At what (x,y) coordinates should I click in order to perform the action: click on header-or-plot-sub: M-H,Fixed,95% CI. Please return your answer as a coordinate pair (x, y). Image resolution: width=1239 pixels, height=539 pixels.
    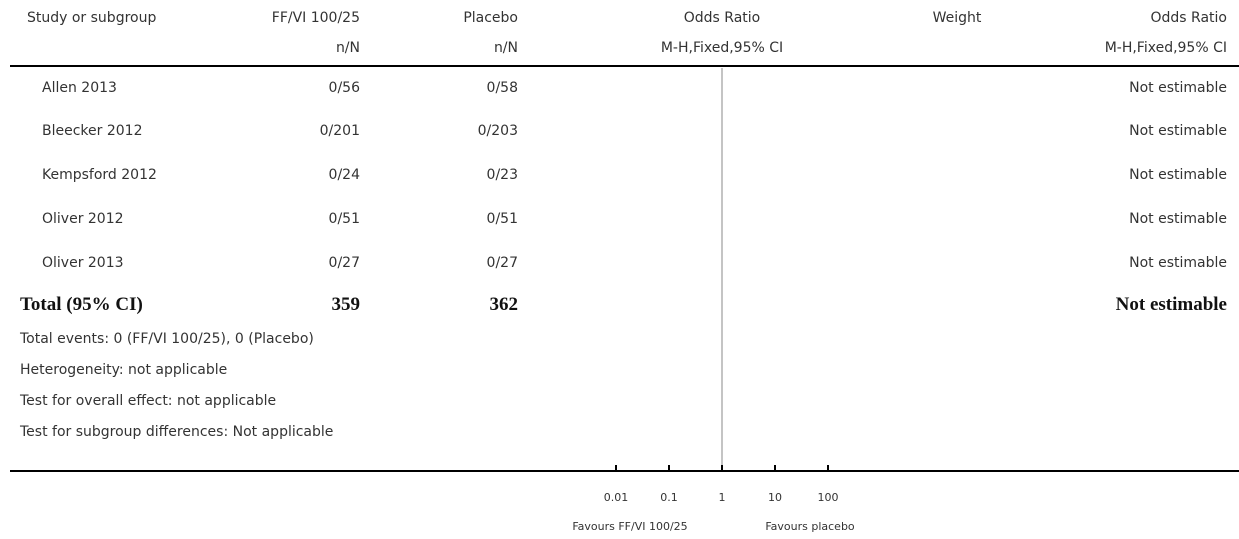
    Looking at the image, I should click on (722, 48).